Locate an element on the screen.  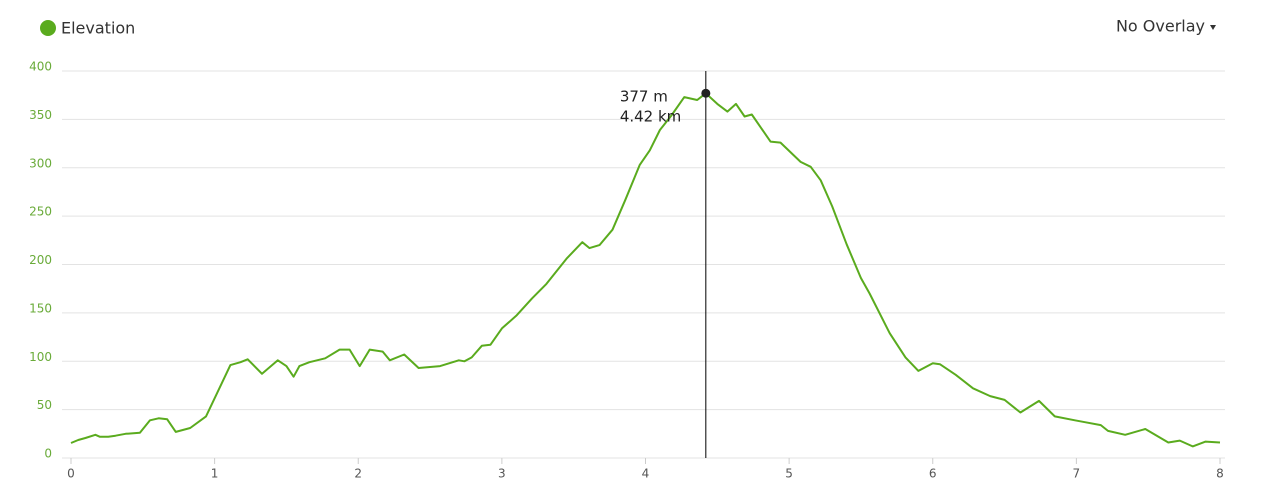
x-tick-label: 0 is located at coordinates (71, 474).